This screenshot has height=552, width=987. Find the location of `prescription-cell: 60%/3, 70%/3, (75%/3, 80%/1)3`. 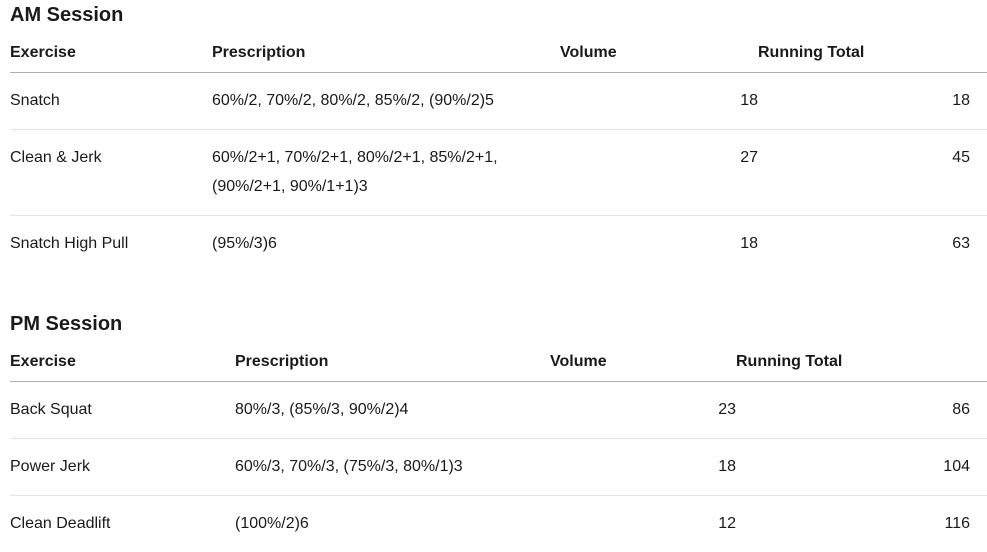

prescription-cell: 60%/3, 70%/3, (75%/3, 80%/1)3 is located at coordinates (392, 467).